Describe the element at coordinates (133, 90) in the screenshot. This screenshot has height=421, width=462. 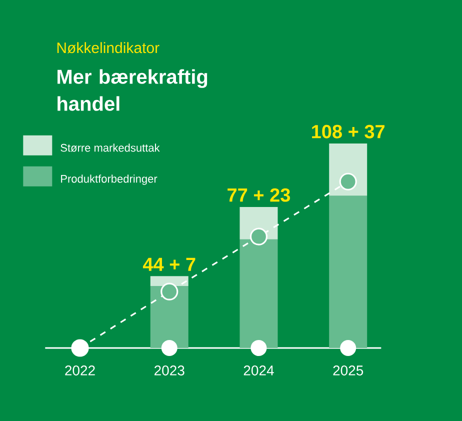
I see `text: Mer bærekraftig handel` at that location.